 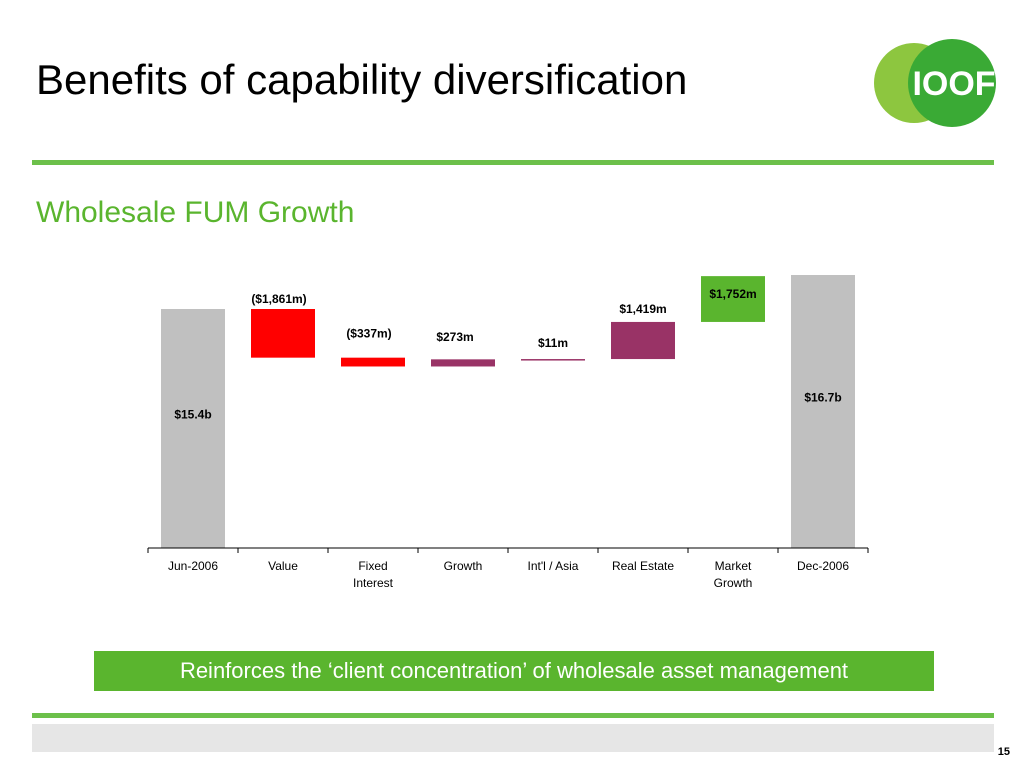 What do you see at coordinates (513, 162) in the screenshot?
I see `top-divider` at bounding box center [513, 162].